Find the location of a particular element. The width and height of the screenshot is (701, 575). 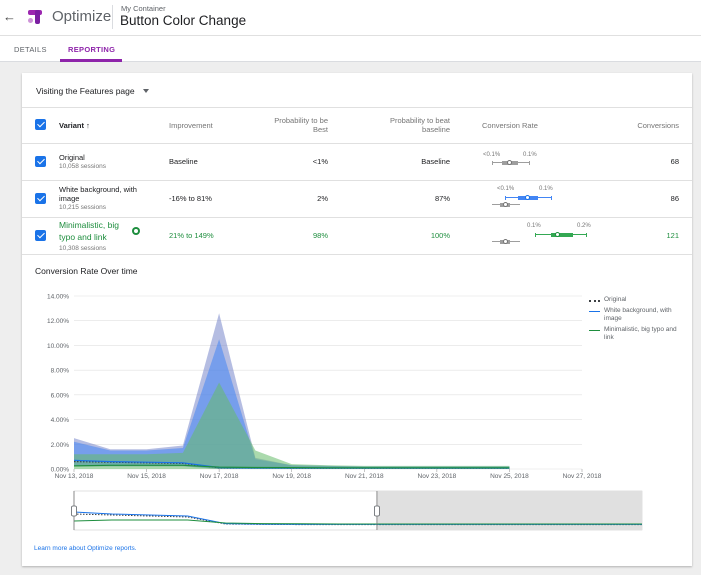

legend-item-minimalistic: Minimalistic, big typo and link is located at coordinates (640, 333).